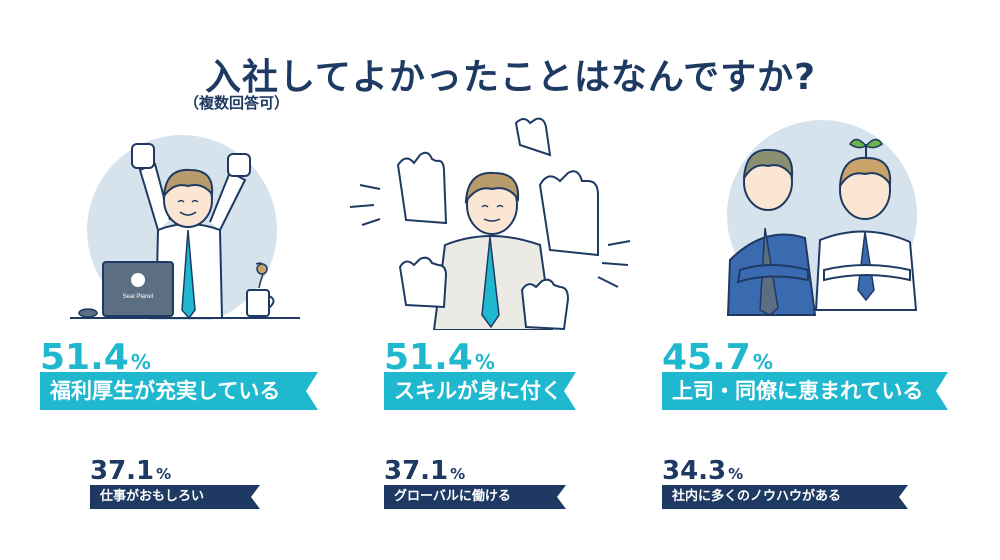 This screenshot has width=1000, height=560. I want to click on stat-4-label: 仕事がおもしろい, so click(175, 497).